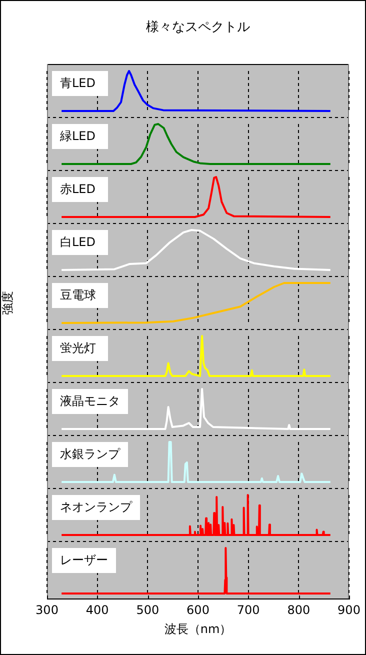 The width and height of the screenshot is (366, 655). I want to click on series-label: ネオンランプ, so click(96, 507).